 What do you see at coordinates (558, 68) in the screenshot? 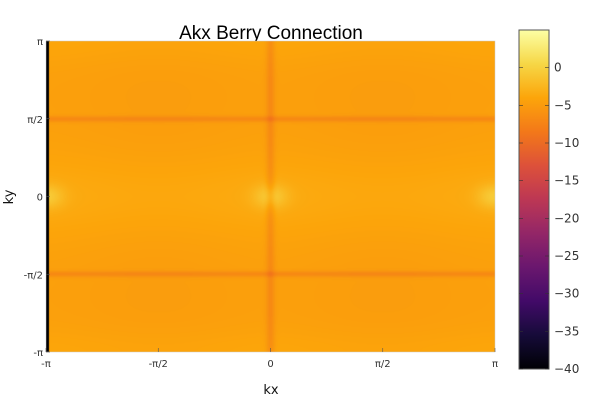
I see `colorbar-tick-label: 0` at bounding box center [558, 68].